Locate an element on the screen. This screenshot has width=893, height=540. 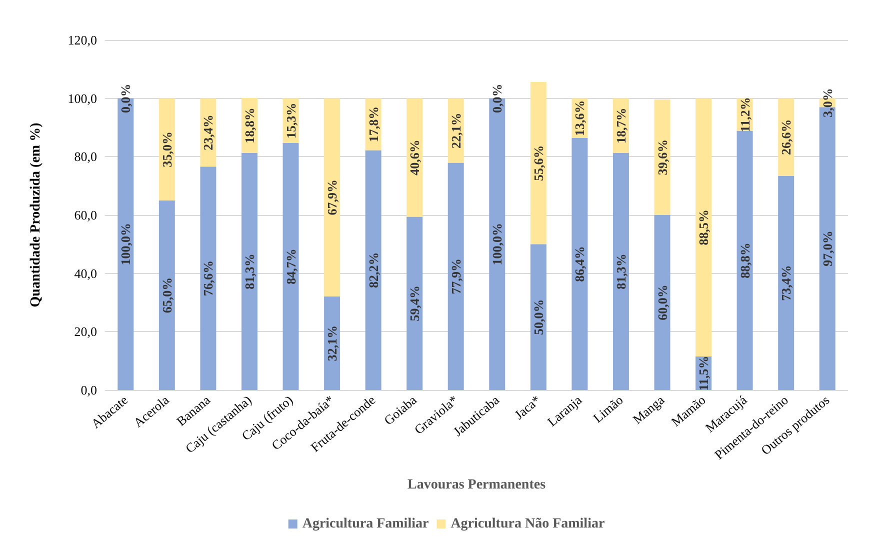
data-label: 55,6% is located at coordinates (538, 163).